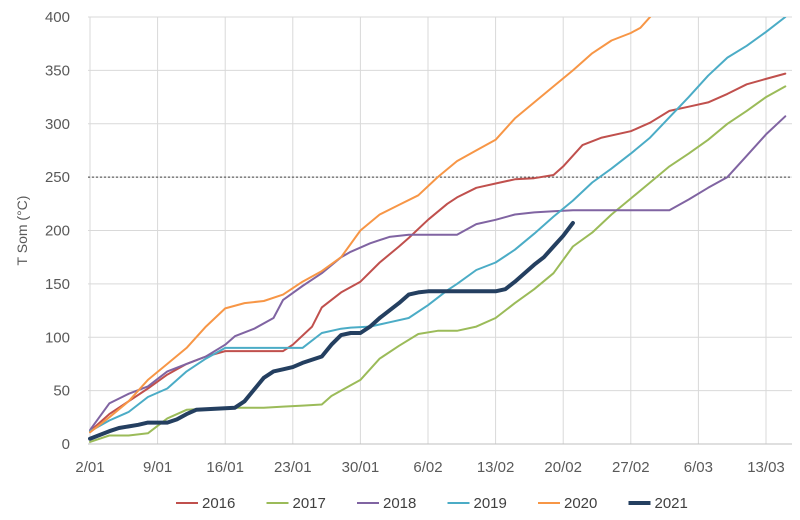 The width and height of the screenshot is (800, 520). I want to click on y-tick-label: 200, so click(57, 231).